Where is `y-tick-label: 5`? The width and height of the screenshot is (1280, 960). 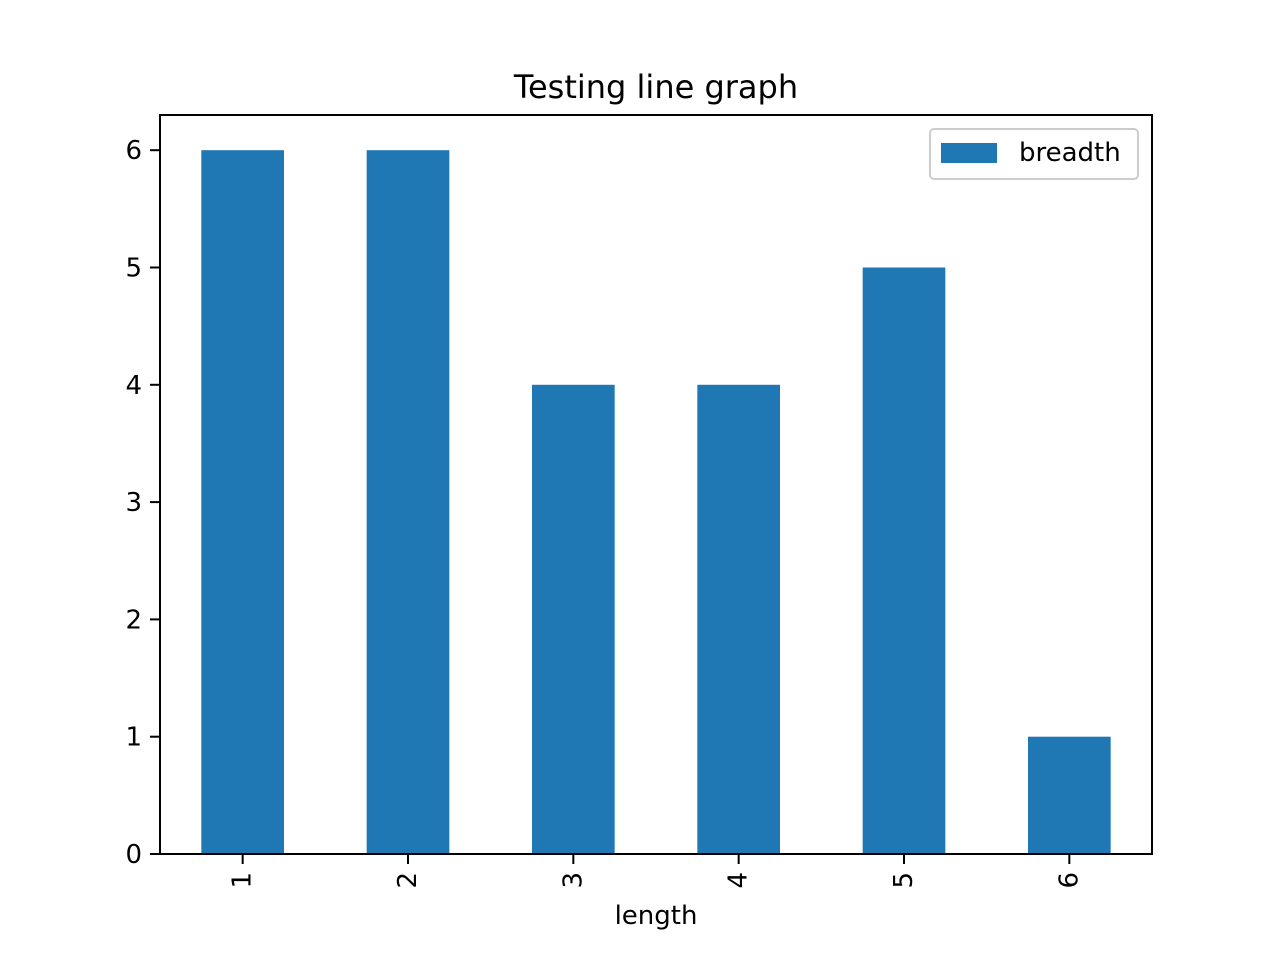
y-tick-label: 5 is located at coordinates (133, 268).